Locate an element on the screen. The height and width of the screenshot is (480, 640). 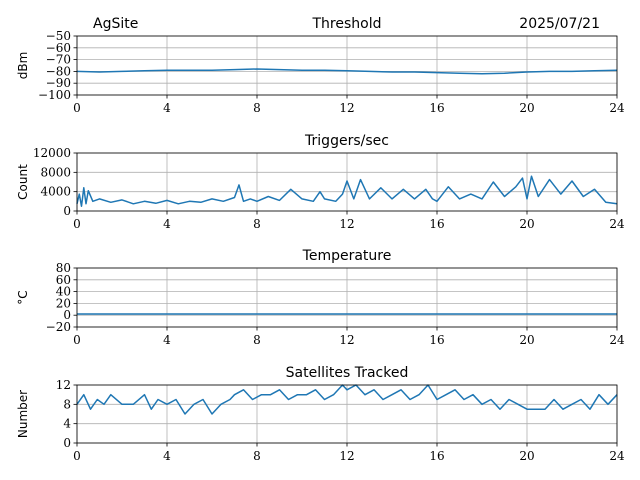
y-axis-label: °C is located at coordinates (23, 297).